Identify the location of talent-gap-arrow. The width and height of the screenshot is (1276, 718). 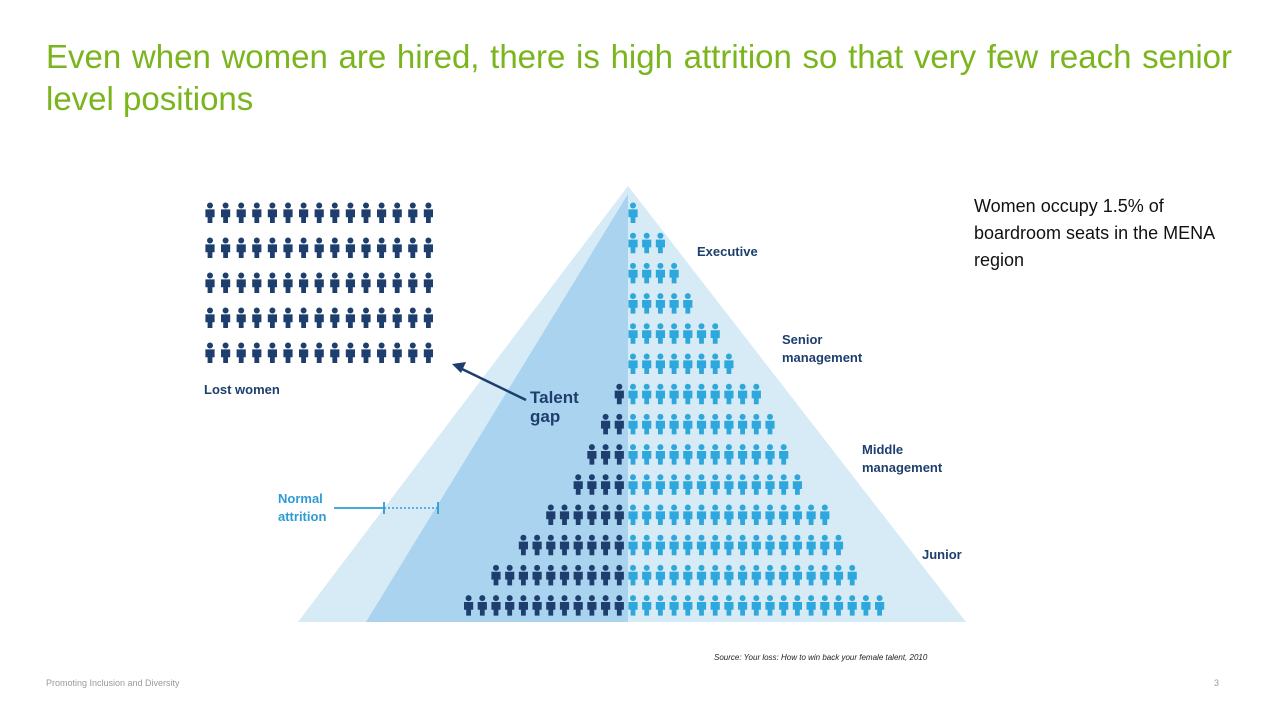
(494, 384).